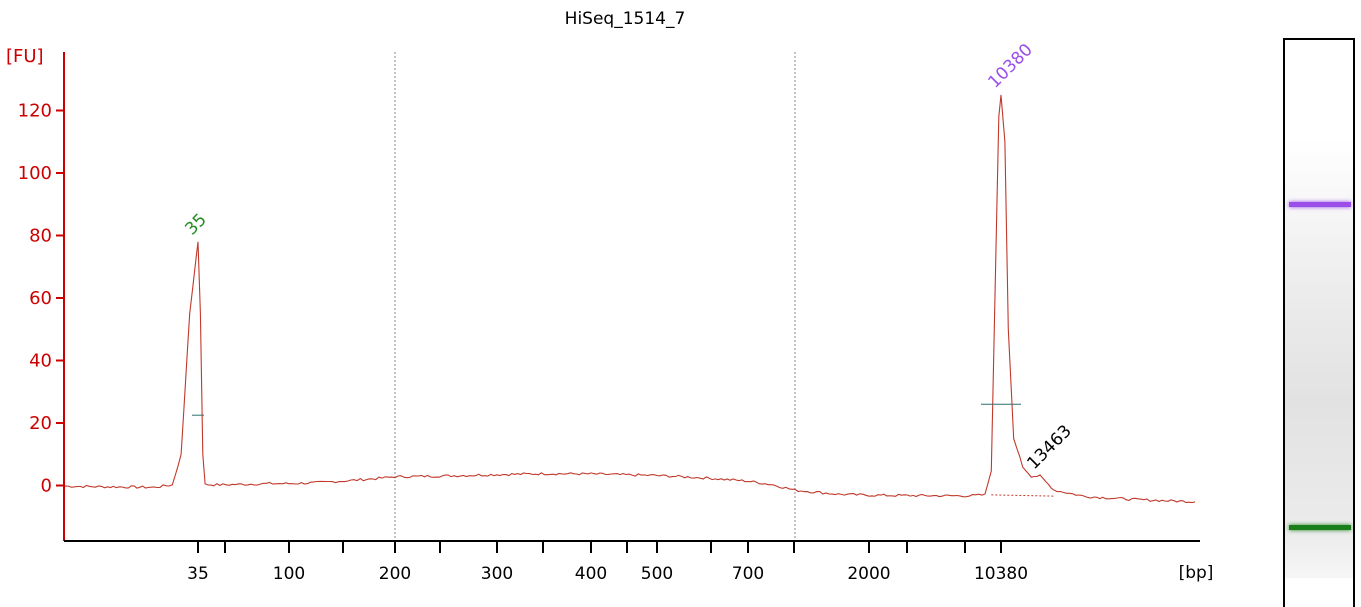 The height and width of the screenshot is (607, 1361). I want to click on peak-label: 35, so click(195, 224).